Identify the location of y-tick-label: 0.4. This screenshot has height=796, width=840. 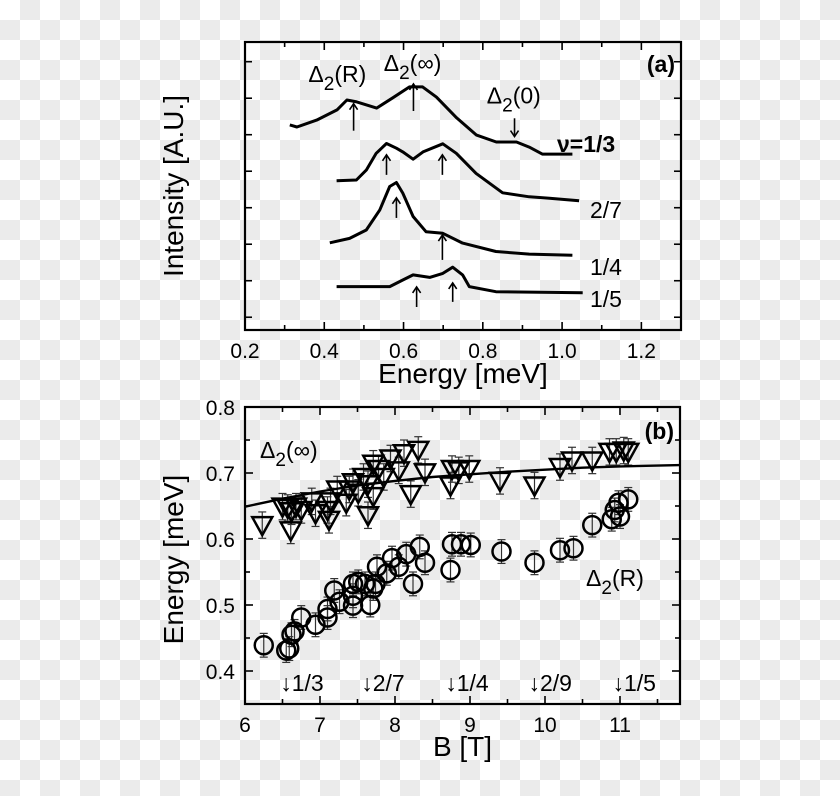
(221, 672).